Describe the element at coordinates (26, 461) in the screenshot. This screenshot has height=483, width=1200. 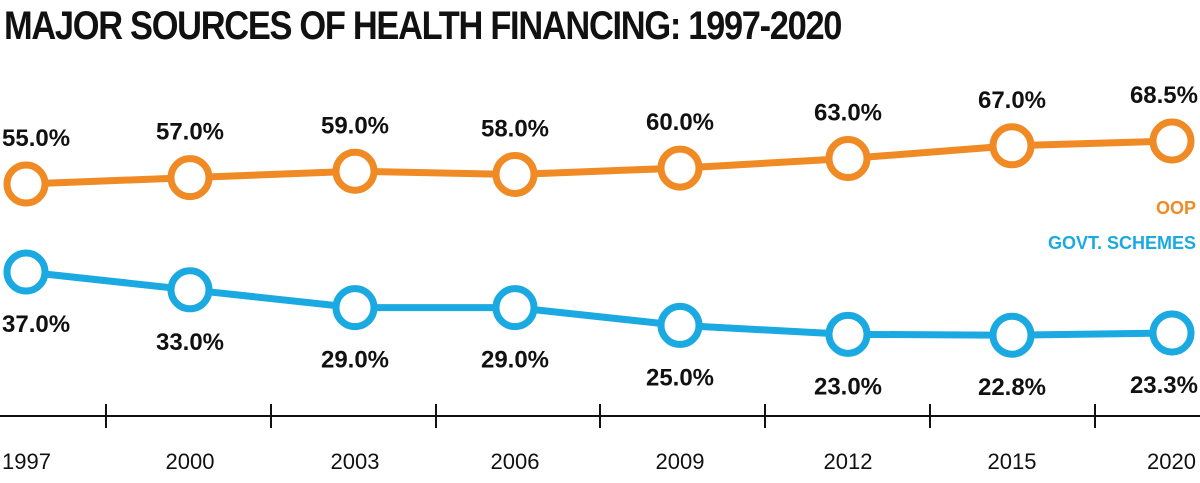
I see `x-tick-label-1997: 1997` at that location.